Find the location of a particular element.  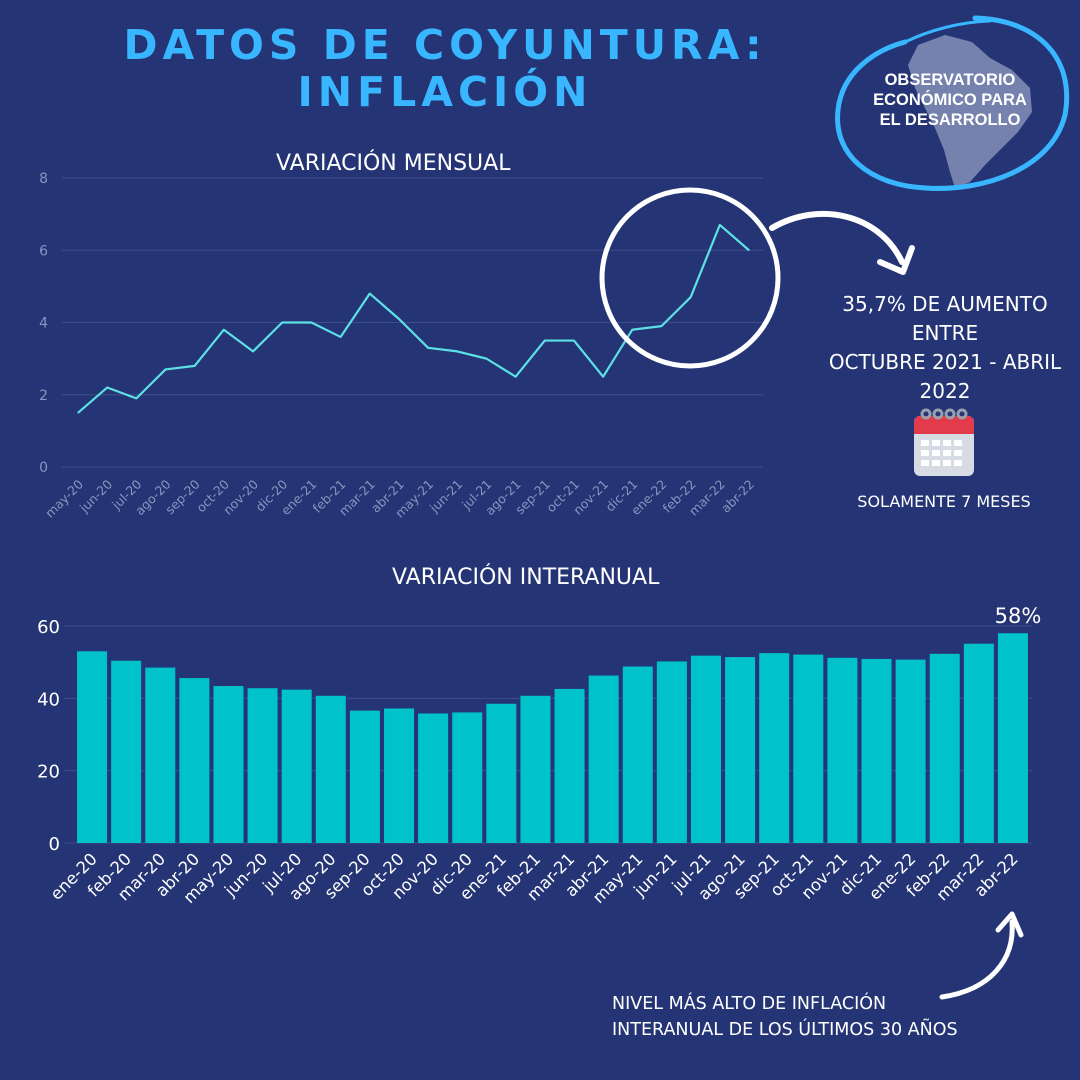

record-line-2: INTERANUAL DE LOS ÚLTIMOS 30 AÑOS is located at coordinates (785, 1030).